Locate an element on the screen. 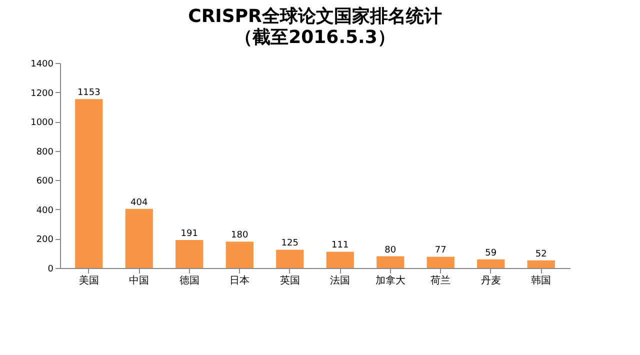 Image resolution: width=640 pixels, height=355 pixels. x-tick-label: 中国 is located at coordinates (139, 280).